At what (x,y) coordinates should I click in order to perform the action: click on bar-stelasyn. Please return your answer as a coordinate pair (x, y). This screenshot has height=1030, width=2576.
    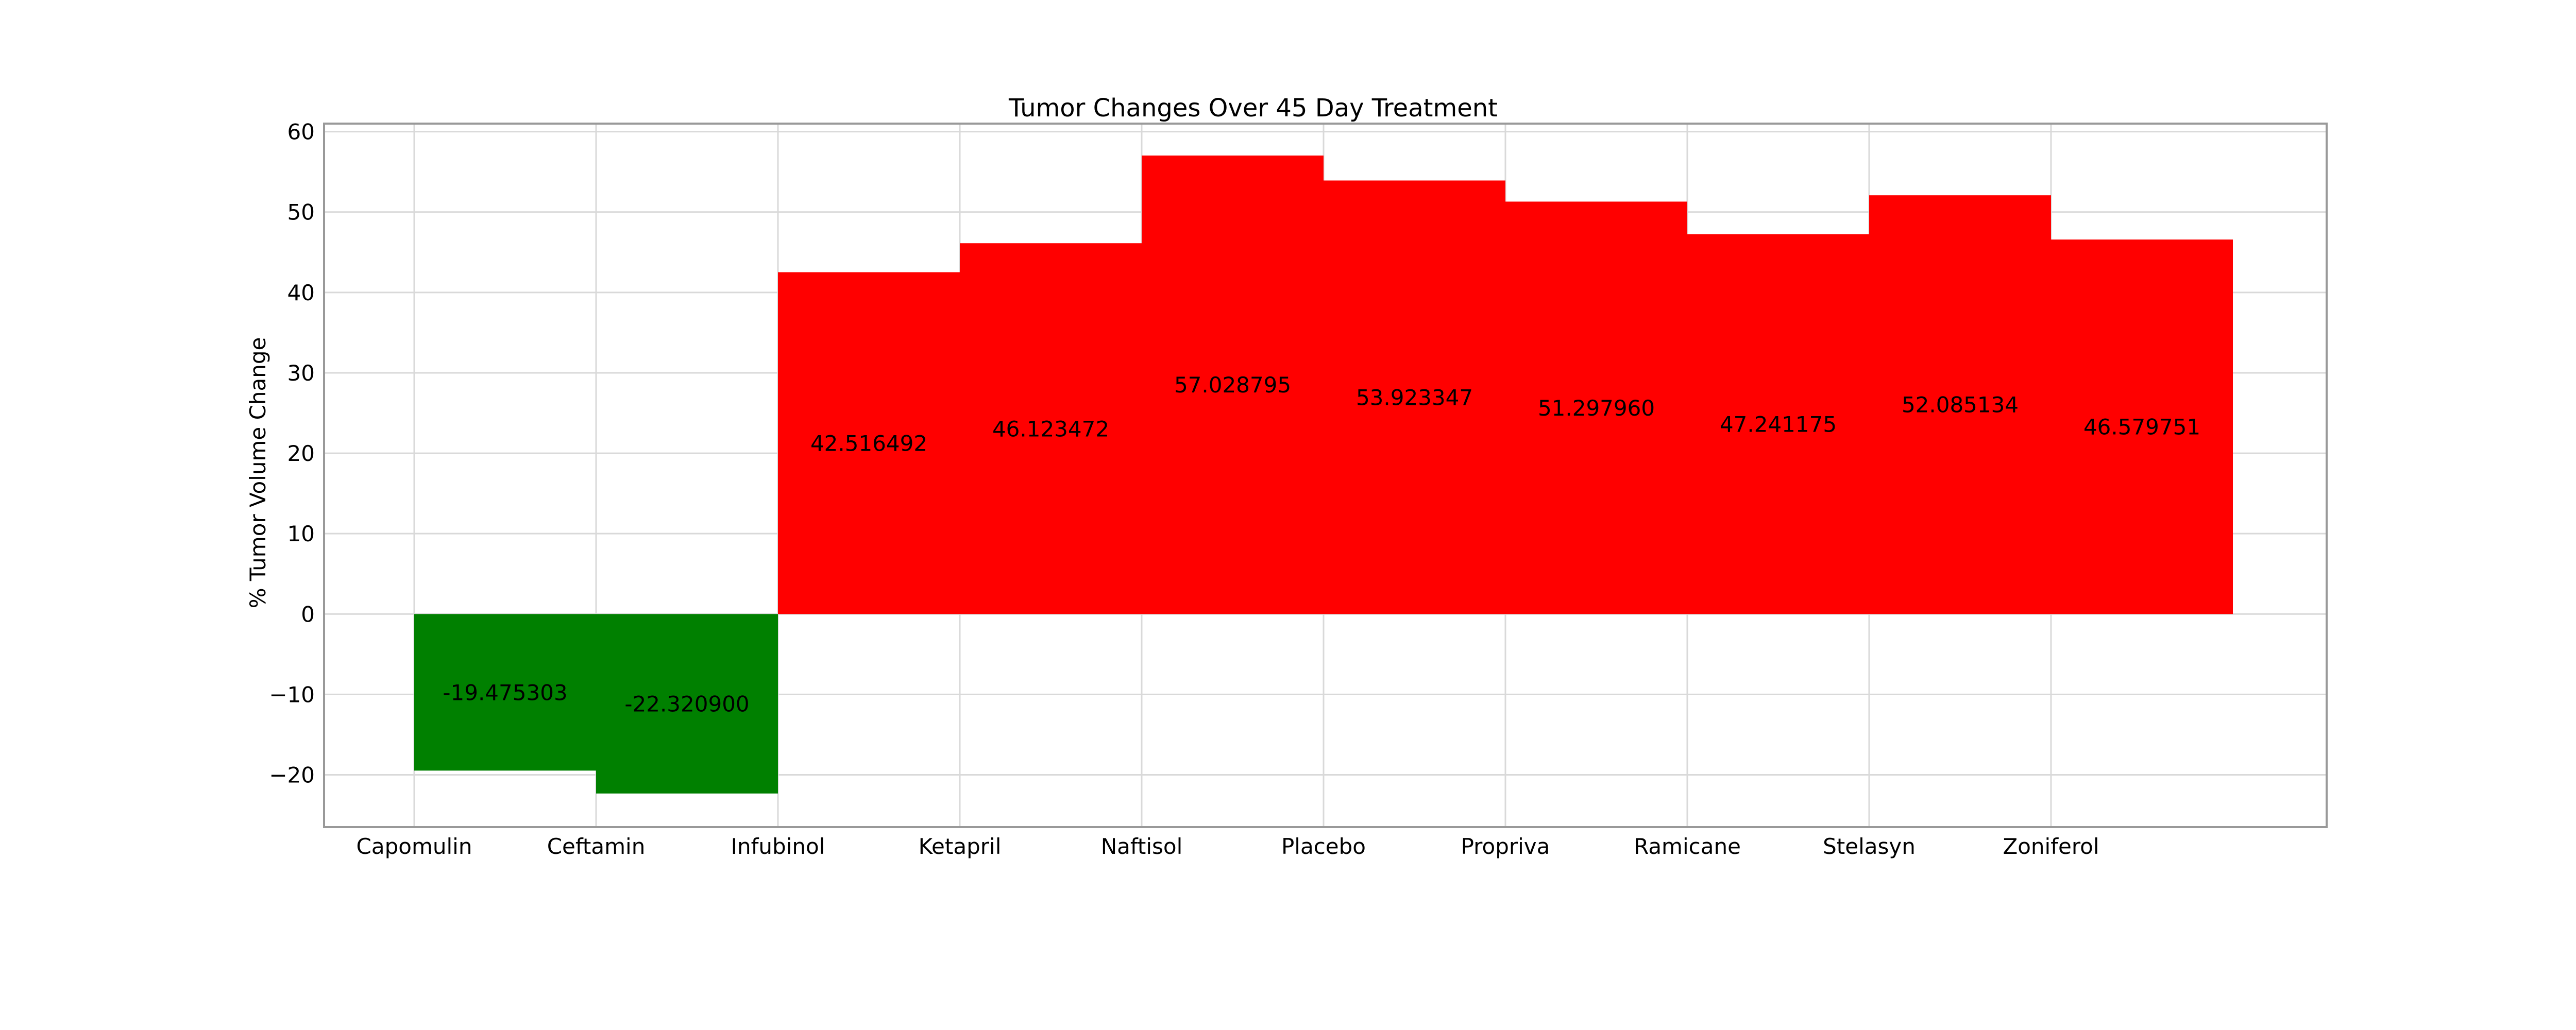
    Looking at the image, I should click on (1960, 404).